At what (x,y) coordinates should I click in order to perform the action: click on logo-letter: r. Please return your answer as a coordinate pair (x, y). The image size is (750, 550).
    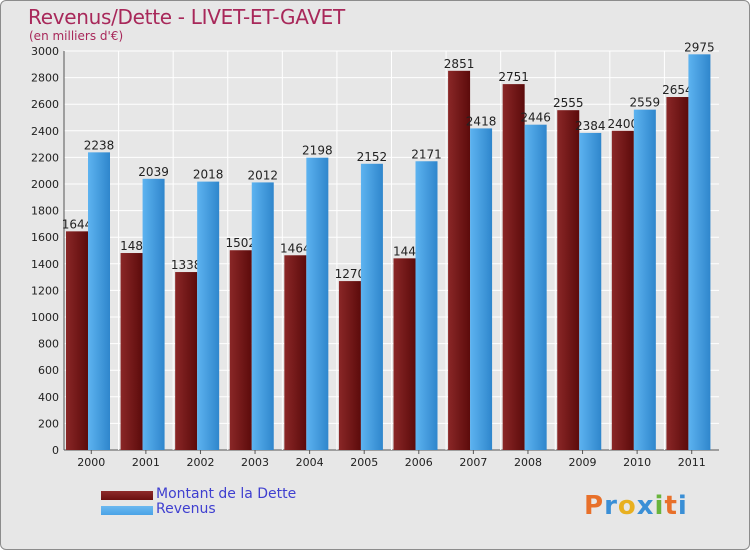
    Looking at the image, I should click on (611, 506).